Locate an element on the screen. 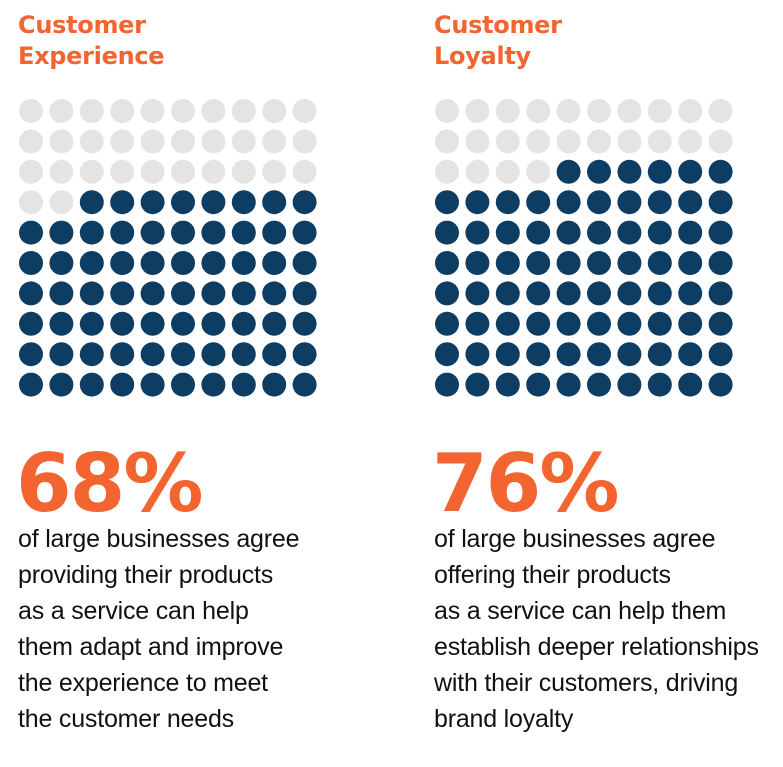 The width and height of the screenshot is (783, 767). description-line: providing their products is located at coordinates (146, 575).